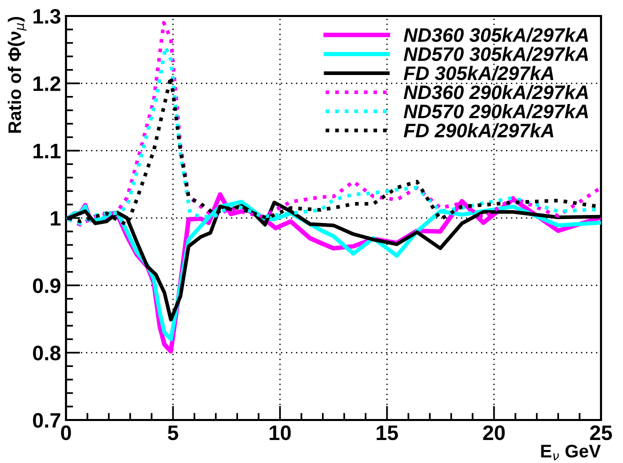 This screenshot has height=463, width=623. I want to click on y-tick-label: 0.9, so click(46, 286).